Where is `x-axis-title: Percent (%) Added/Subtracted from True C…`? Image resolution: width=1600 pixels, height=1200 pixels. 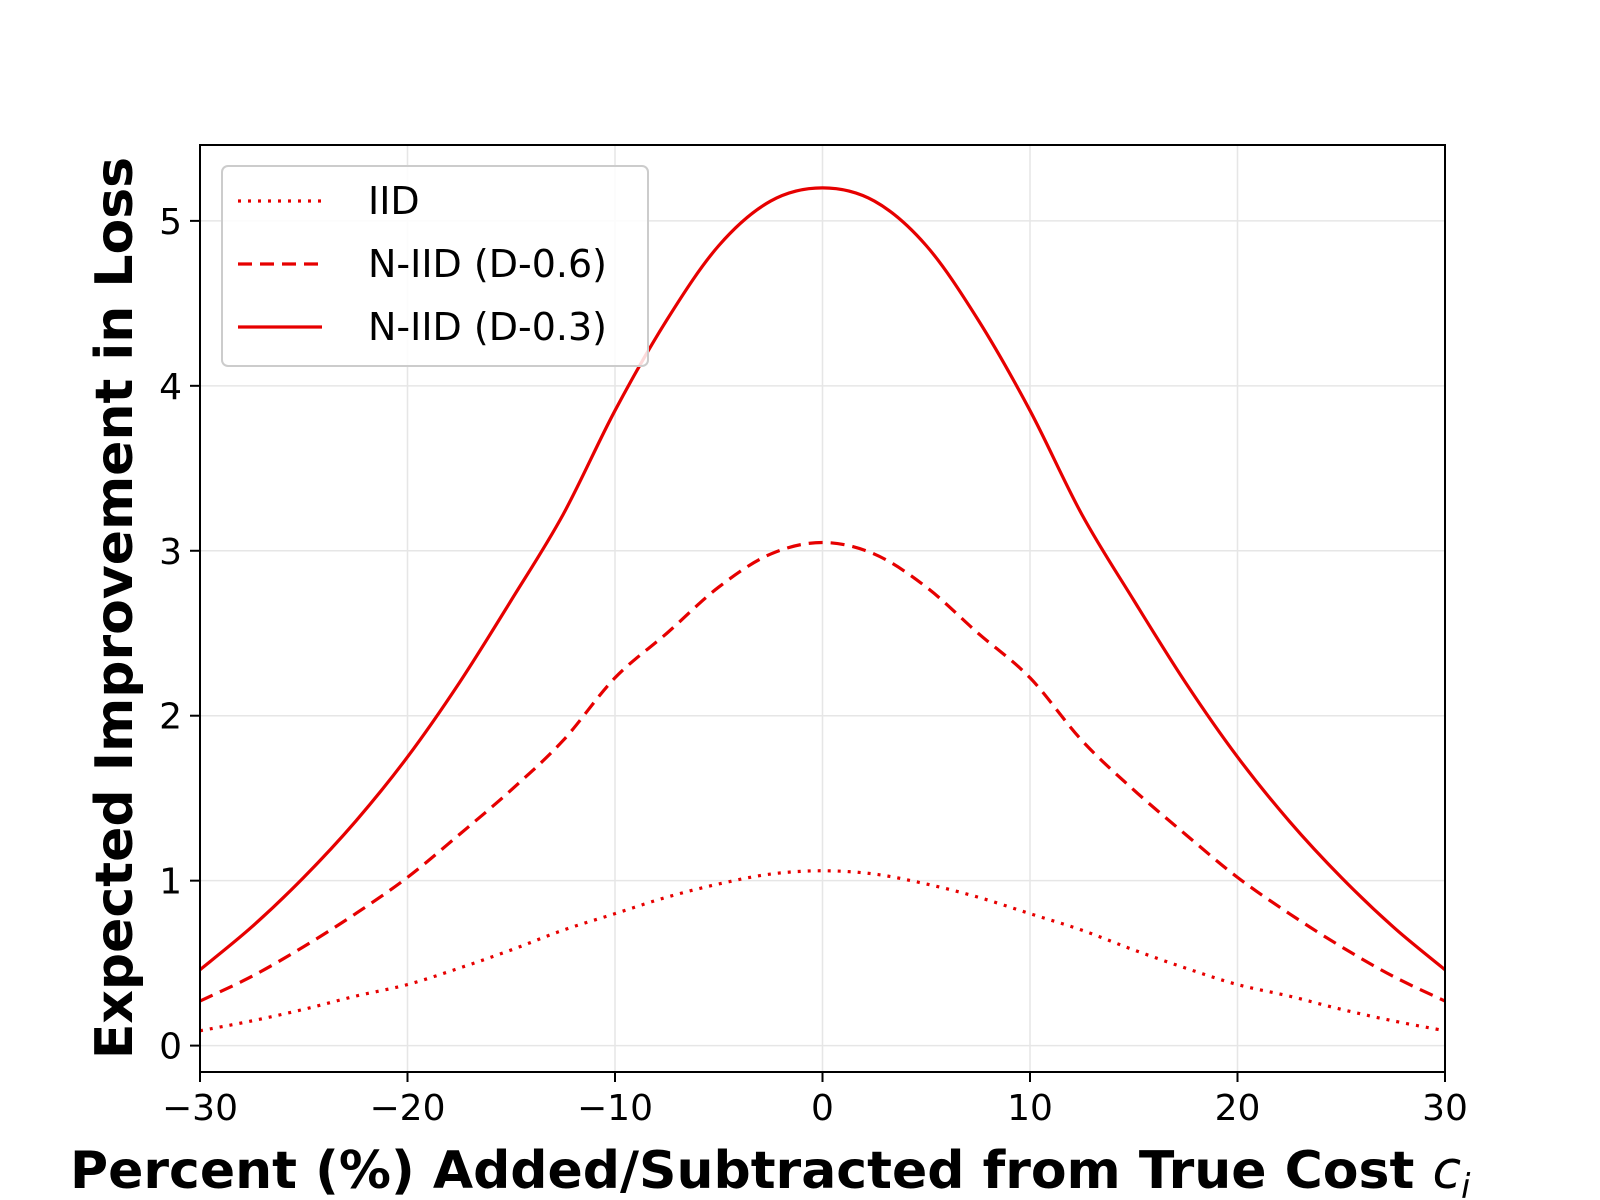 x-axis-title: Percent (%) Added/Subtracted from True C… is located at coordinates (770, 1170).